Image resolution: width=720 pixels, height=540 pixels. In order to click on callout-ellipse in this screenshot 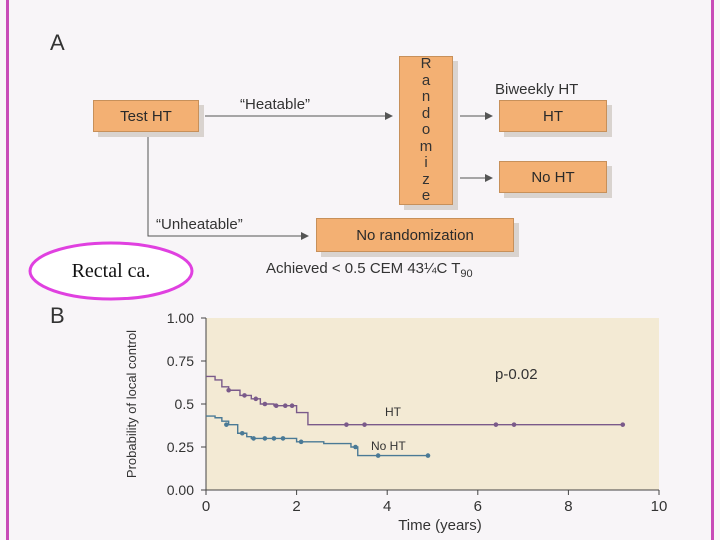, I will do `click(111, 271)`.